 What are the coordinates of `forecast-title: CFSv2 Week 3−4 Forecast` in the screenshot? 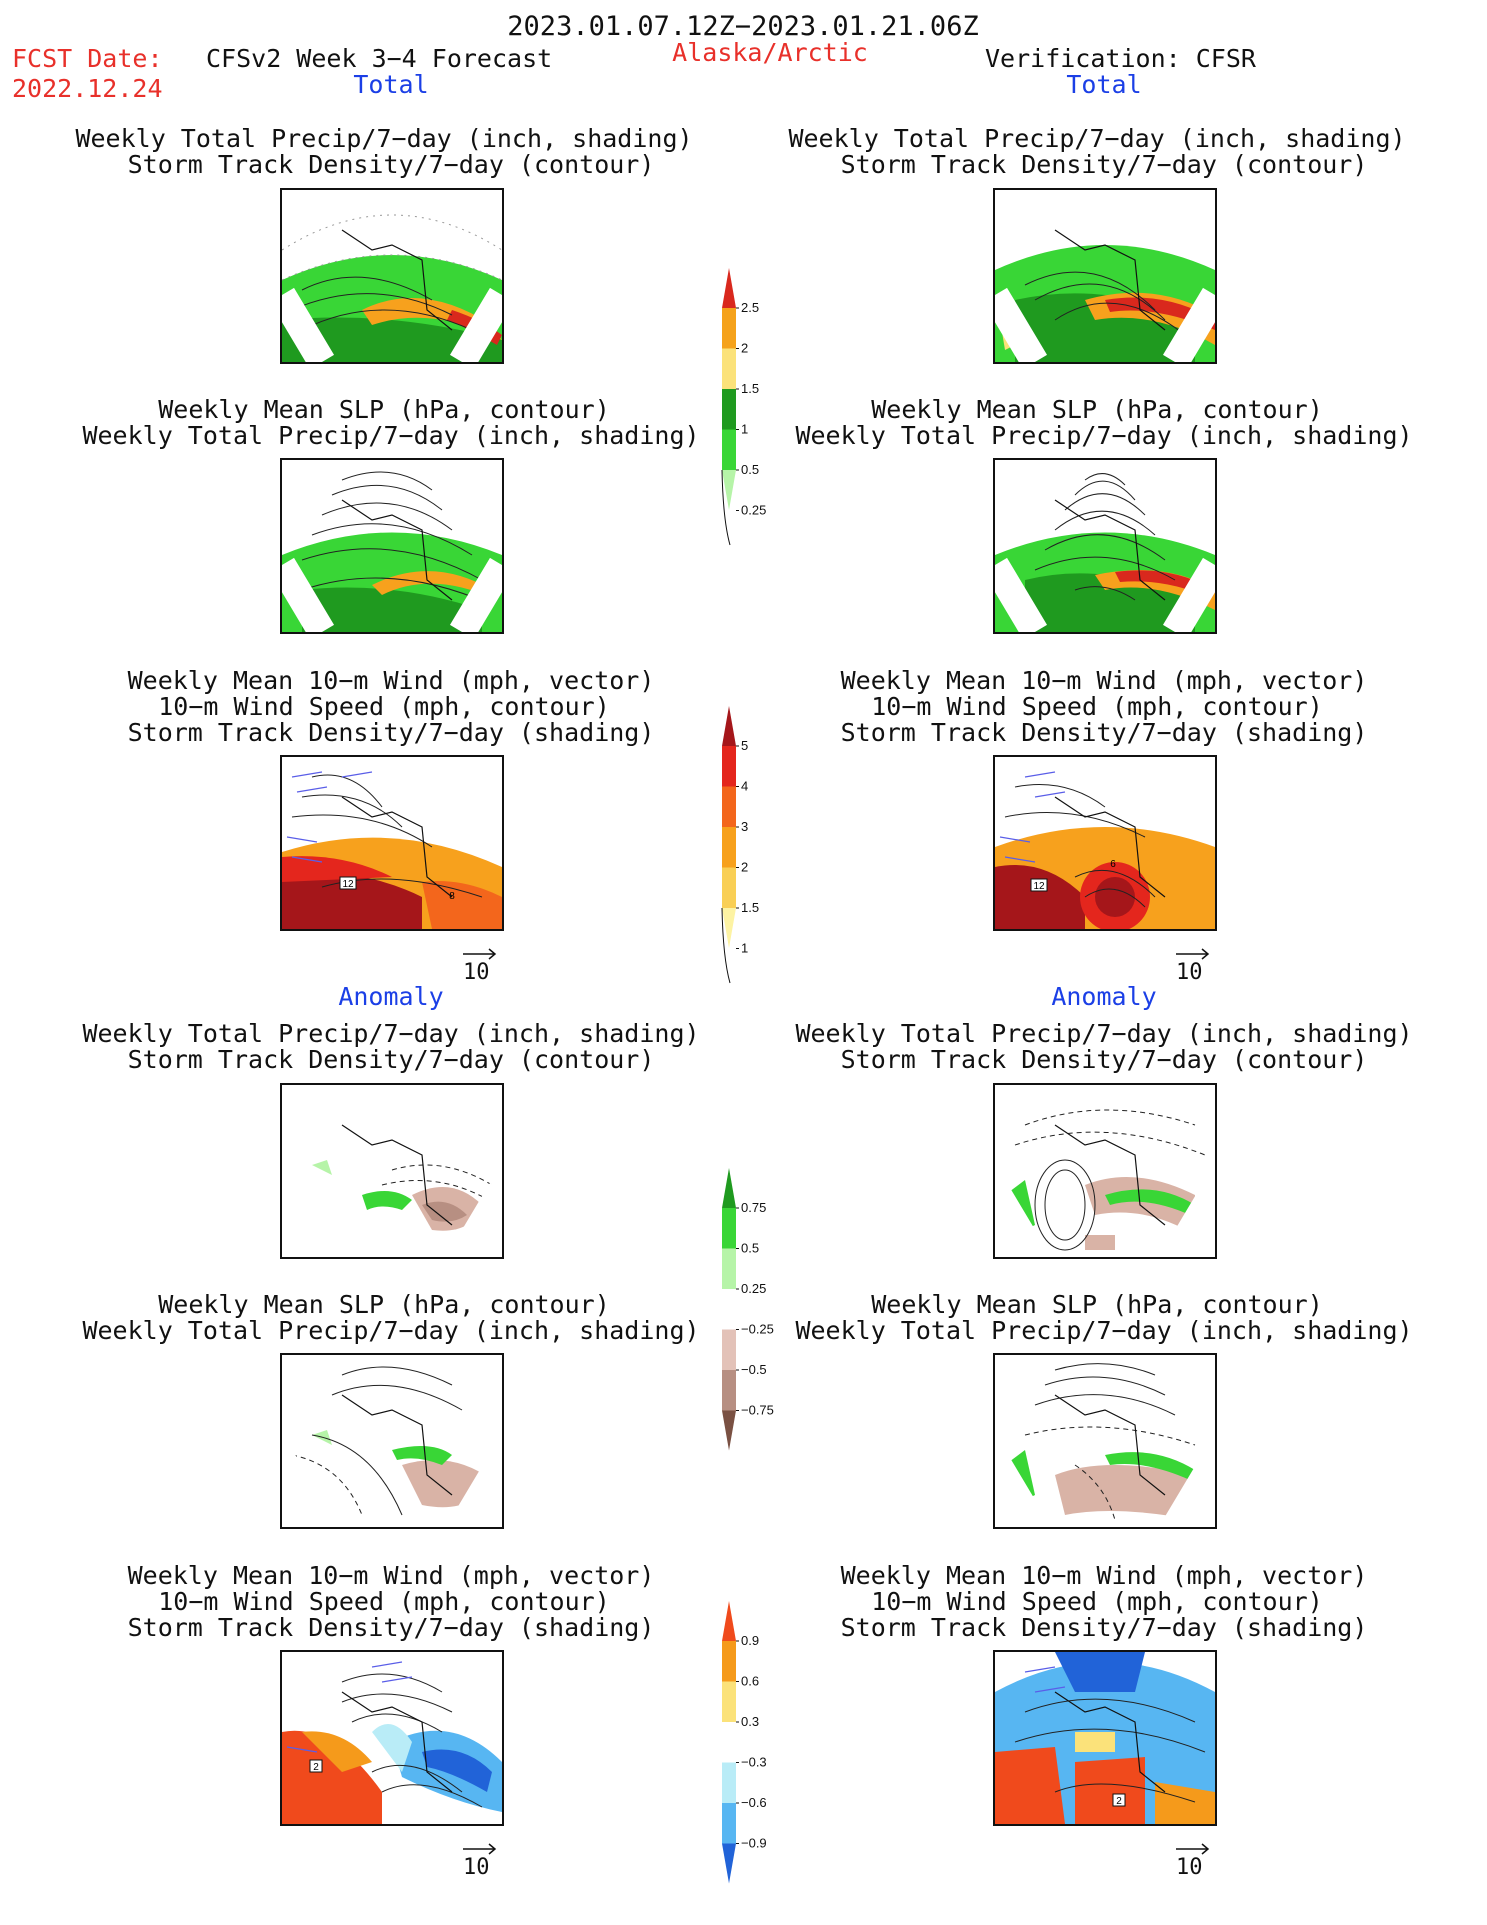 It's located at (379, 58).